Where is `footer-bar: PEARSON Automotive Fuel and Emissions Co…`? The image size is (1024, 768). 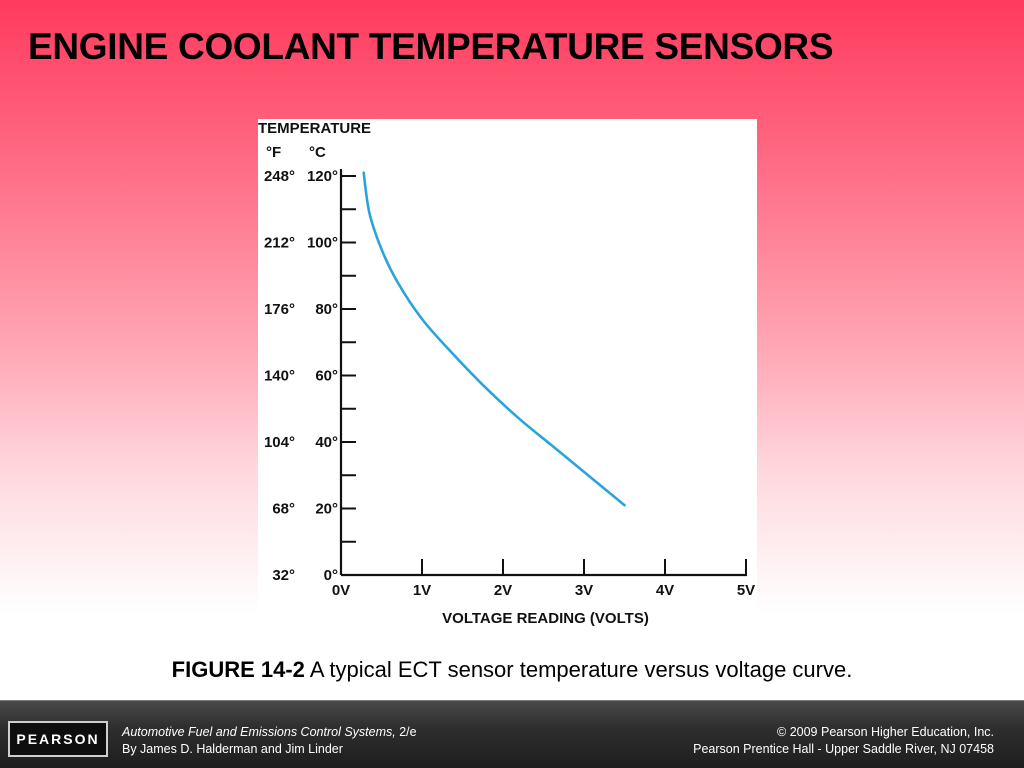
footer-bar: PEARSON Automotive Fuel and Emissions Co… is located at coordinates (512, 734).